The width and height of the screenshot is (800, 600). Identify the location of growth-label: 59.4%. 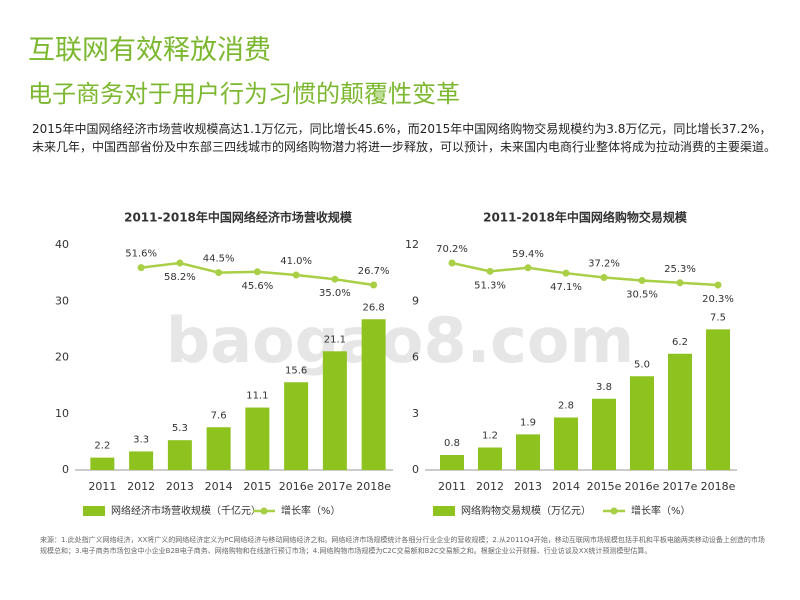
(528, 254).